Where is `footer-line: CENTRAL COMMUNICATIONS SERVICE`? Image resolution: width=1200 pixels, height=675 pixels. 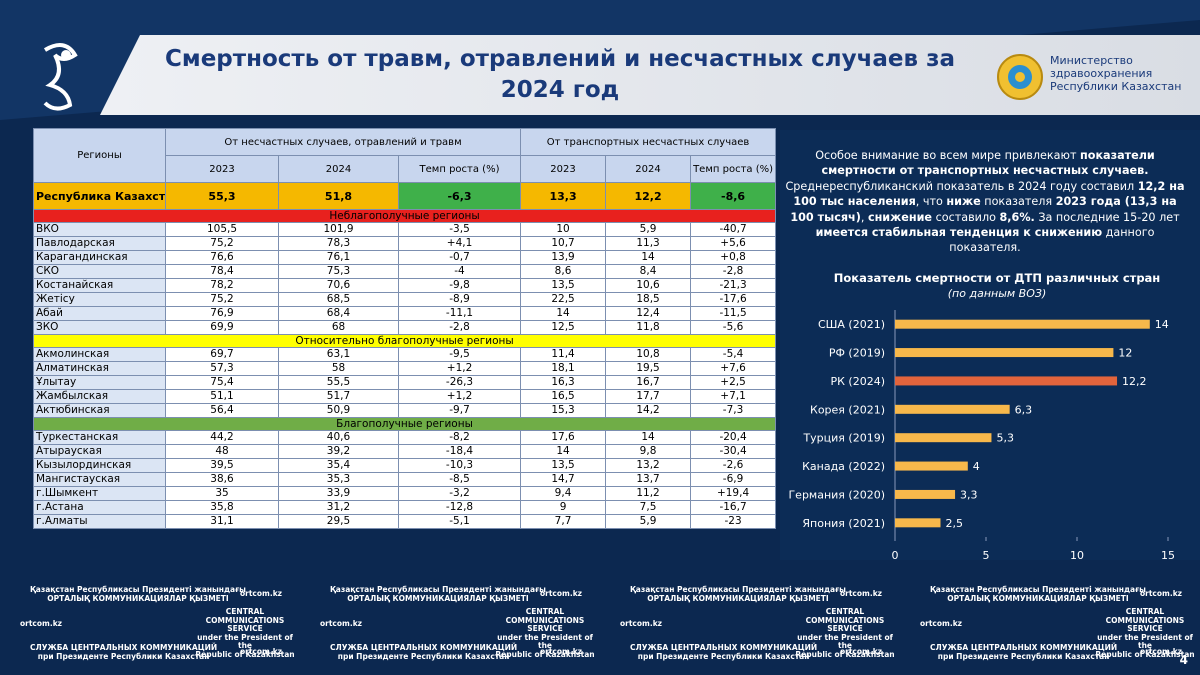 footer-line: CENTRAL COMMUNICATIONS SERVICE is located at coordinates (245, 620).